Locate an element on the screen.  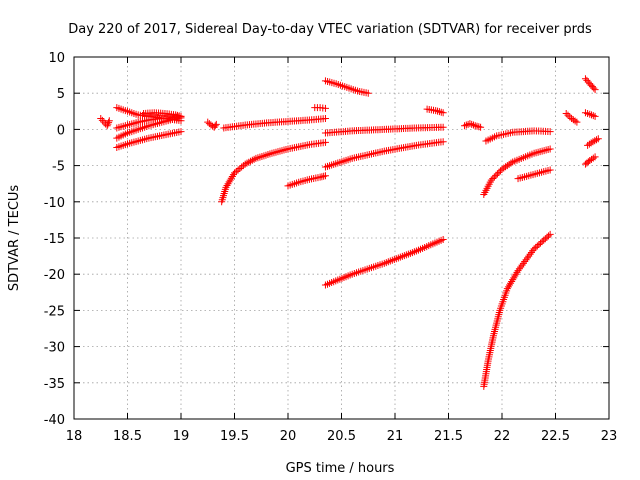
x-tick-label: 22 is located at coordinates (502, 436).